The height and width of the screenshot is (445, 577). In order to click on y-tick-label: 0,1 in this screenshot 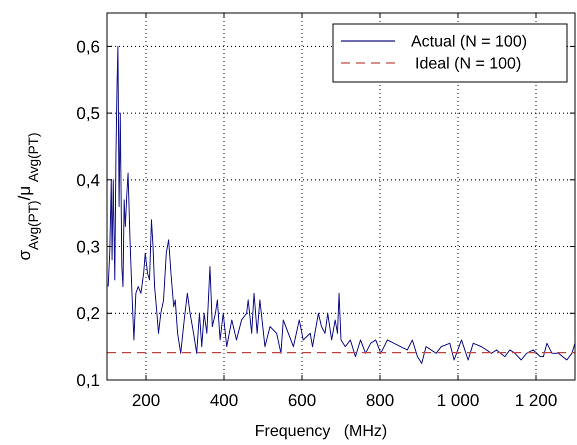, I will do `click(88, 380)`.